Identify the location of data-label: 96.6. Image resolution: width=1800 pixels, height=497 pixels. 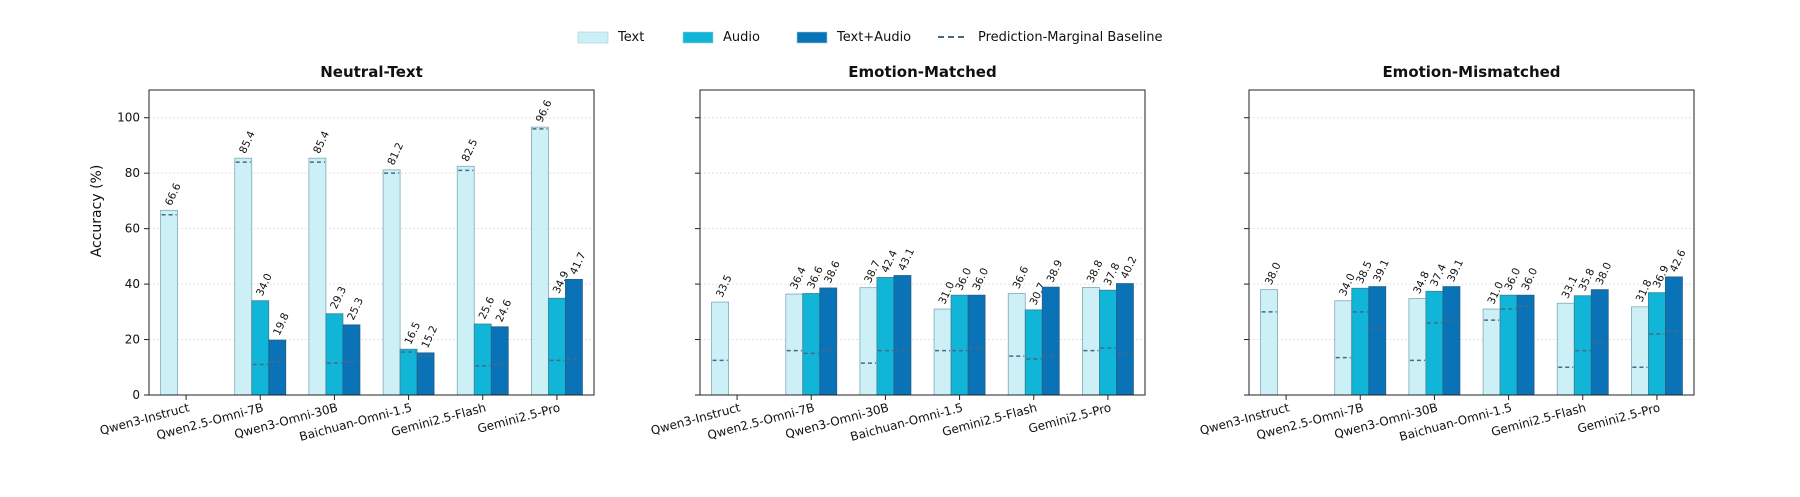
(544, 111).